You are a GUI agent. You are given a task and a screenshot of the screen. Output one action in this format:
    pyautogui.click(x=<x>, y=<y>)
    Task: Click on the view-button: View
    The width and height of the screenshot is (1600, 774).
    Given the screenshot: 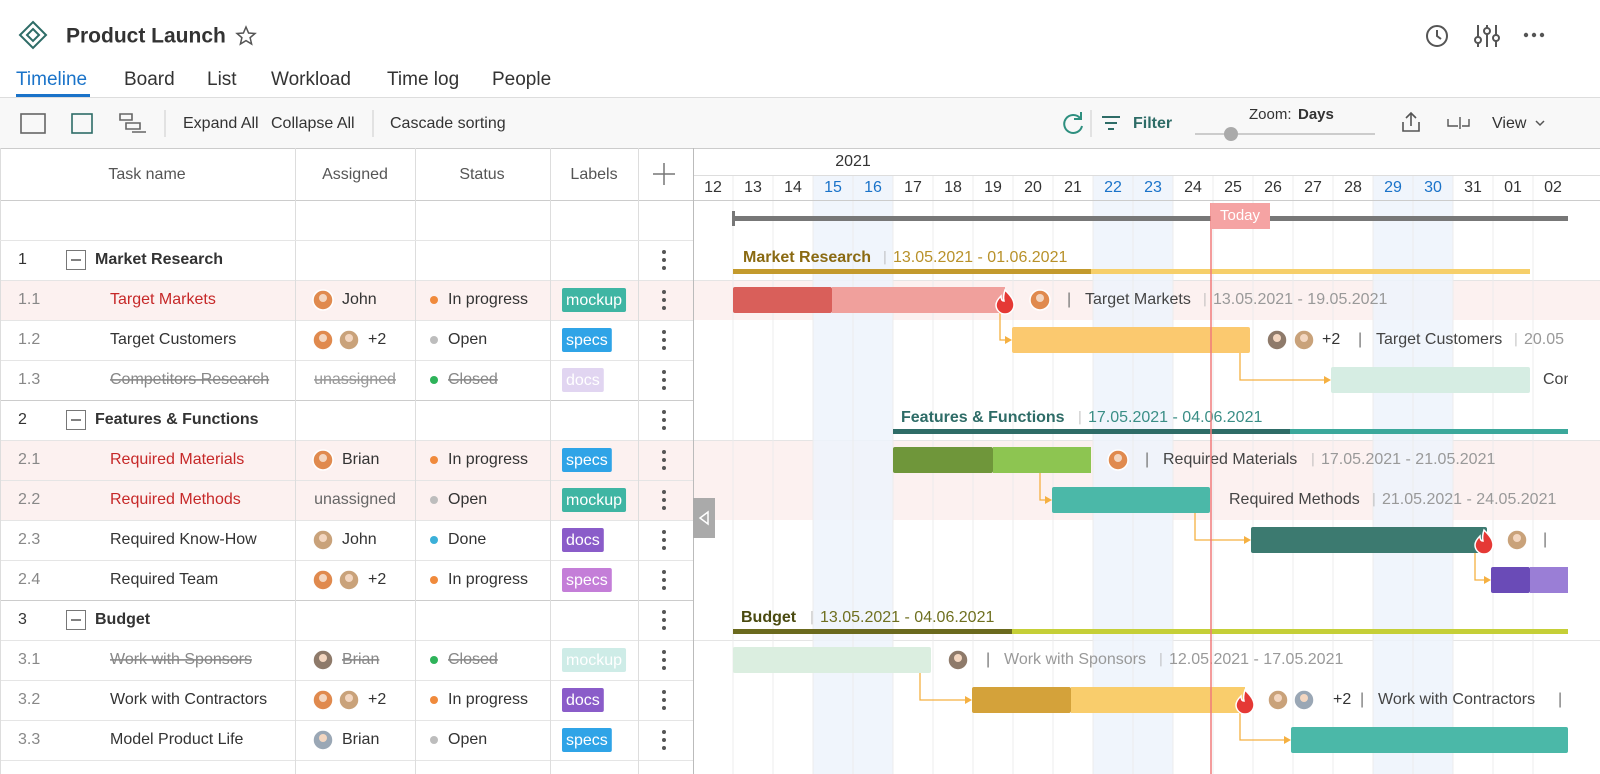 What is the action you would take?
    pyautogui.click(x=1509, y=123)
    